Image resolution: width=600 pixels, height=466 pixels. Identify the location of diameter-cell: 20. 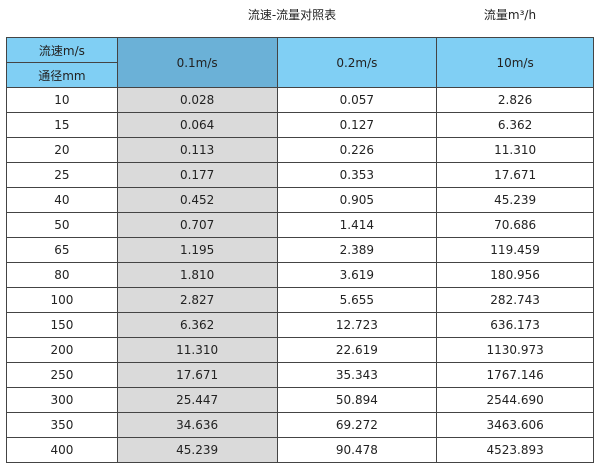
(62, 150).